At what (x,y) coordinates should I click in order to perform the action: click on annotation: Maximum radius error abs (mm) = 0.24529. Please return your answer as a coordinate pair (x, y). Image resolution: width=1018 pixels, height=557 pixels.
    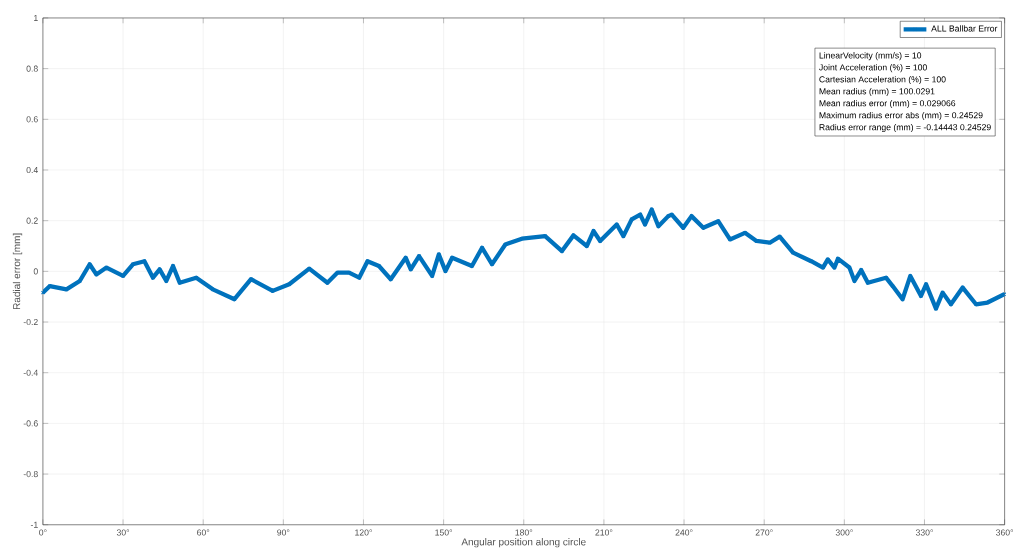
    Looking at the image, I should click on (901, 116).